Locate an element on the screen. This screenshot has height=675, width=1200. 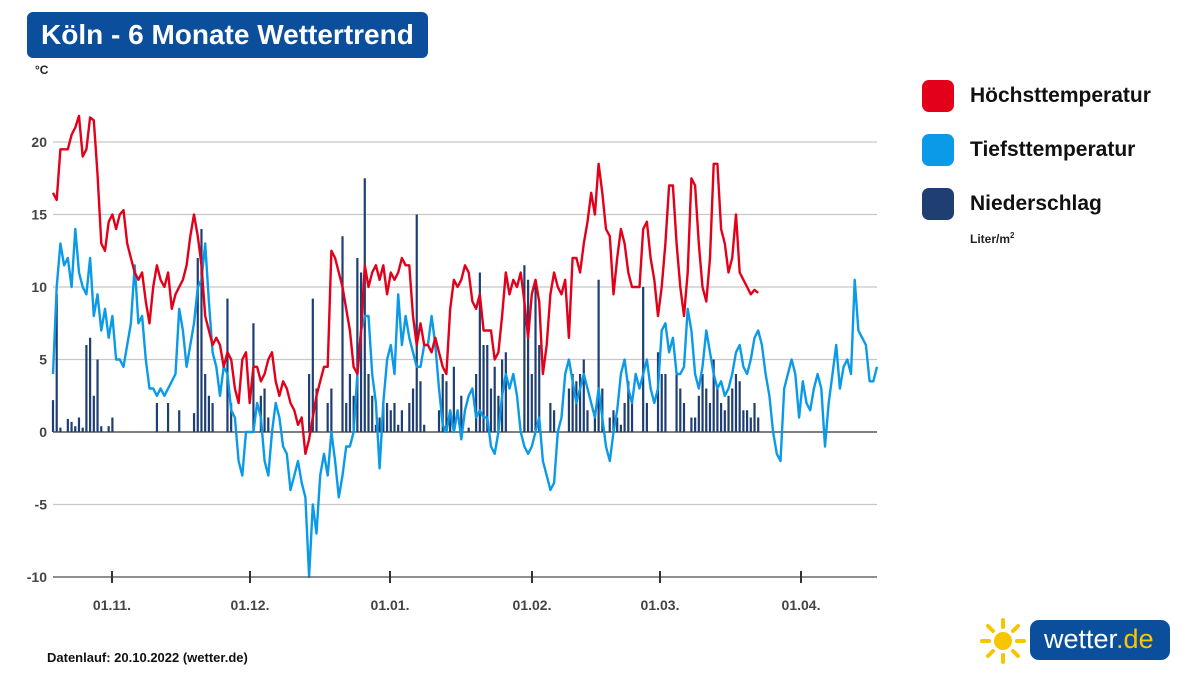
precip-unit-sup: 2 is located at coordinates (1012, 235).